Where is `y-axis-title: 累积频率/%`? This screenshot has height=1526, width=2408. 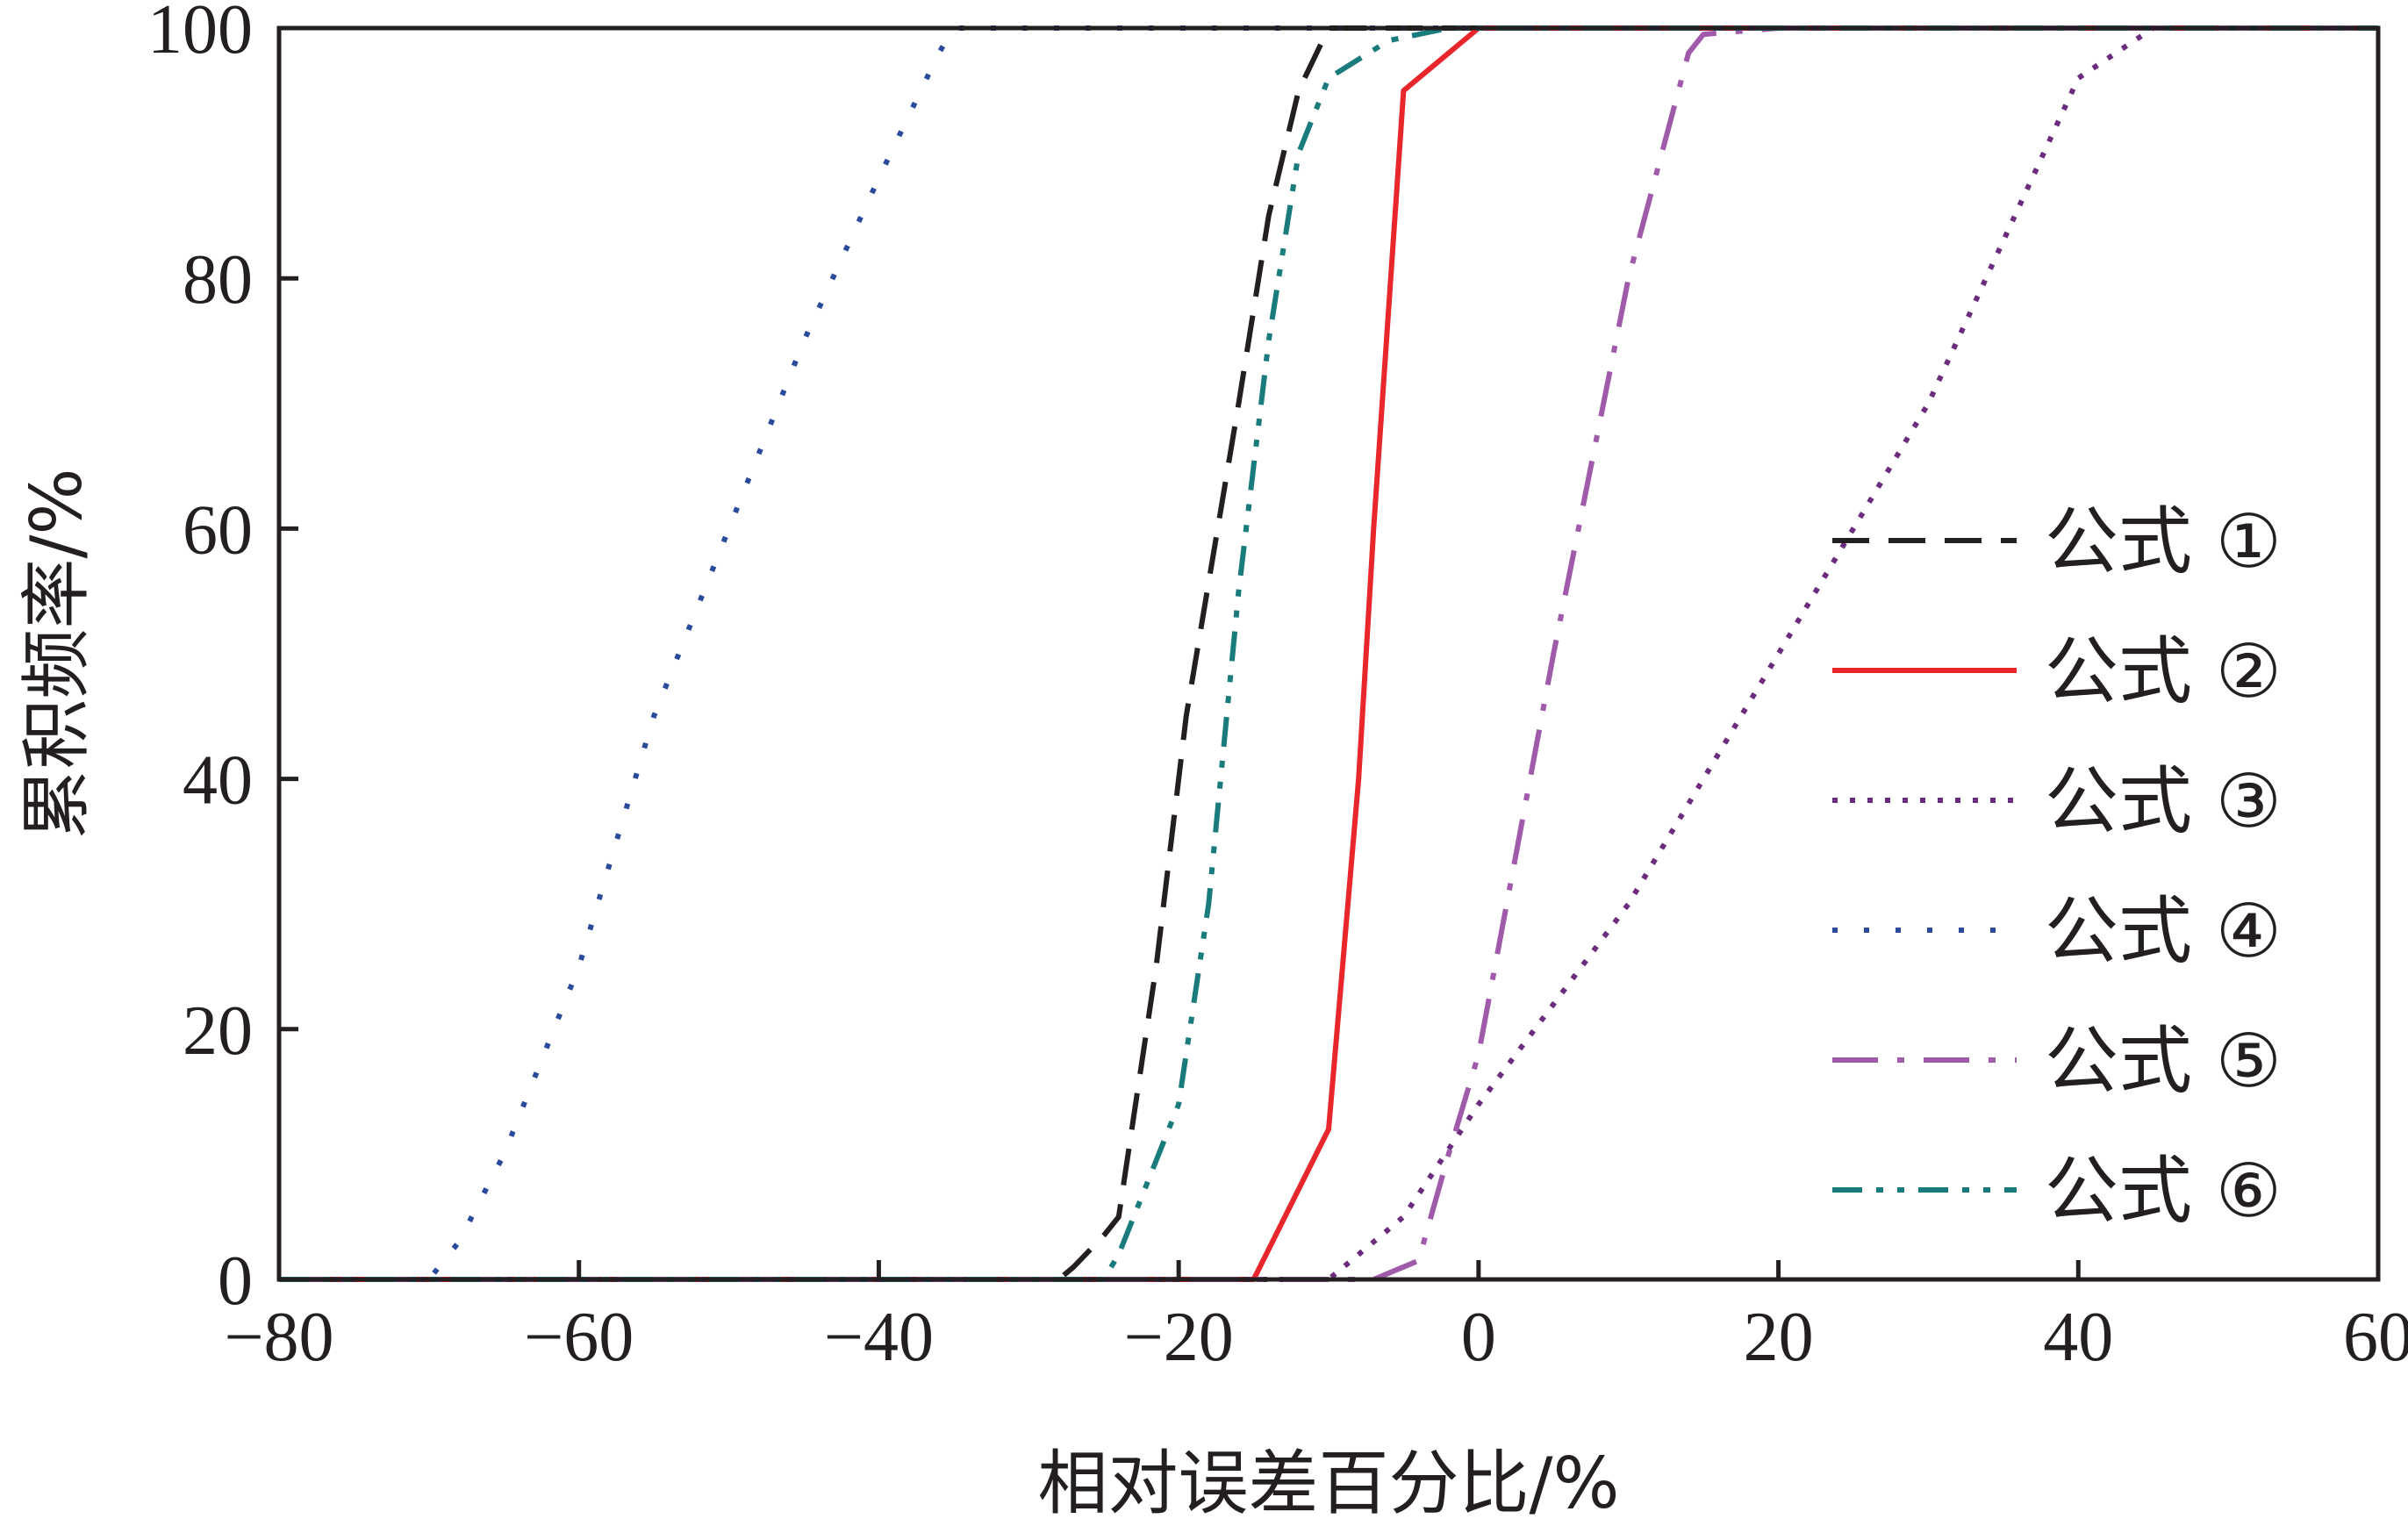 y-axis-title: 累积频率/% is located at coordinates (56, 655).